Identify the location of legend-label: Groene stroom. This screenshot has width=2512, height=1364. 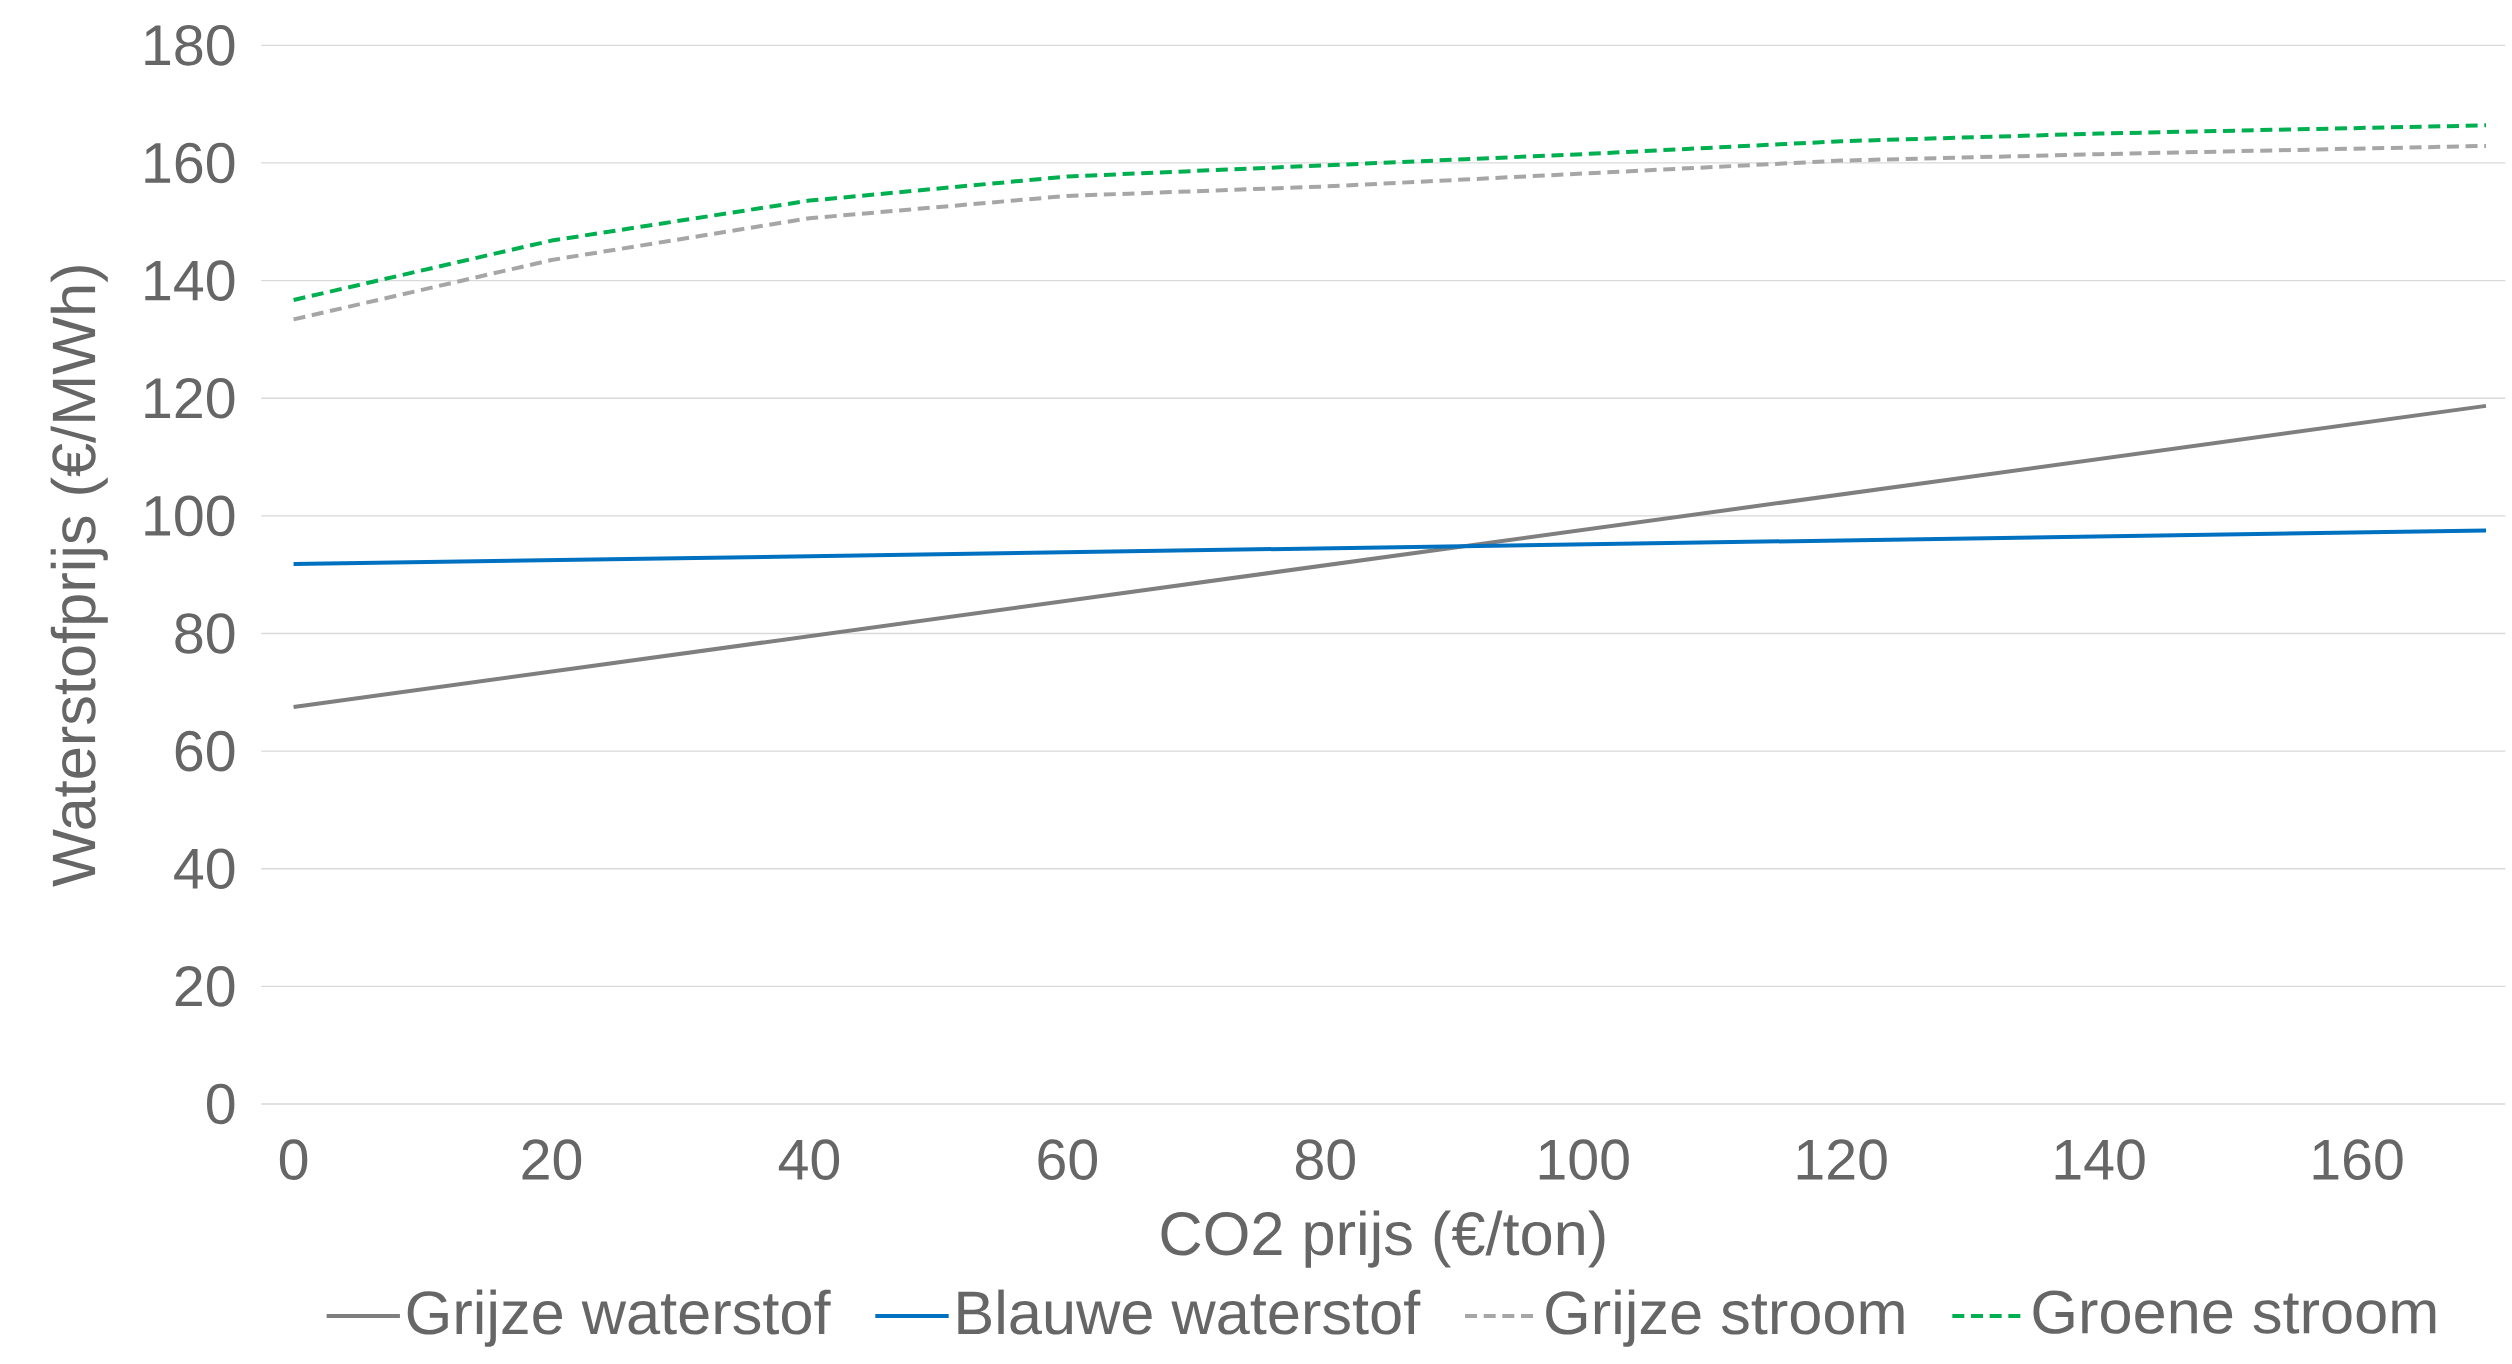
(2234, 1312).